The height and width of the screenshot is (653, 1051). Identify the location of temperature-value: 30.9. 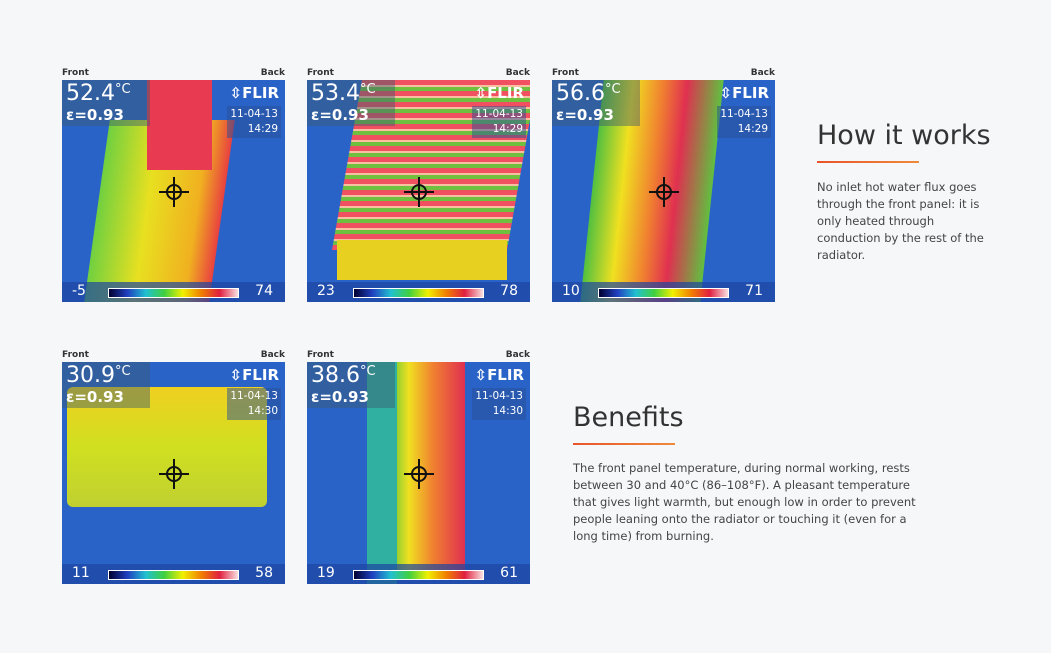
(90, 375).